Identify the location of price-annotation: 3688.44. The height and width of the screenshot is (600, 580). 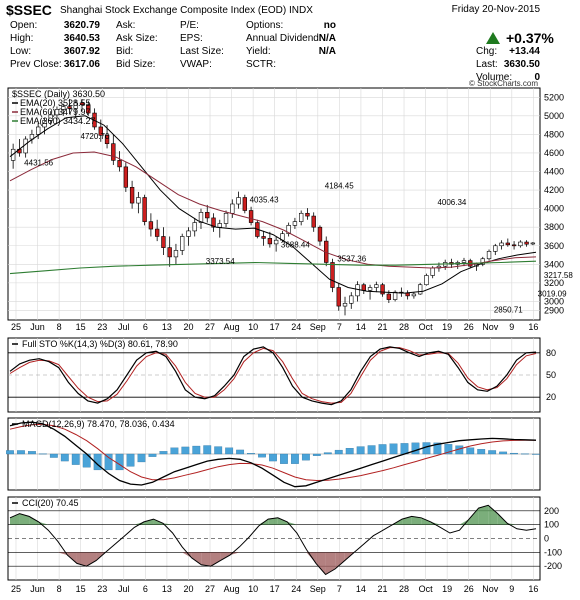
(295, 245).